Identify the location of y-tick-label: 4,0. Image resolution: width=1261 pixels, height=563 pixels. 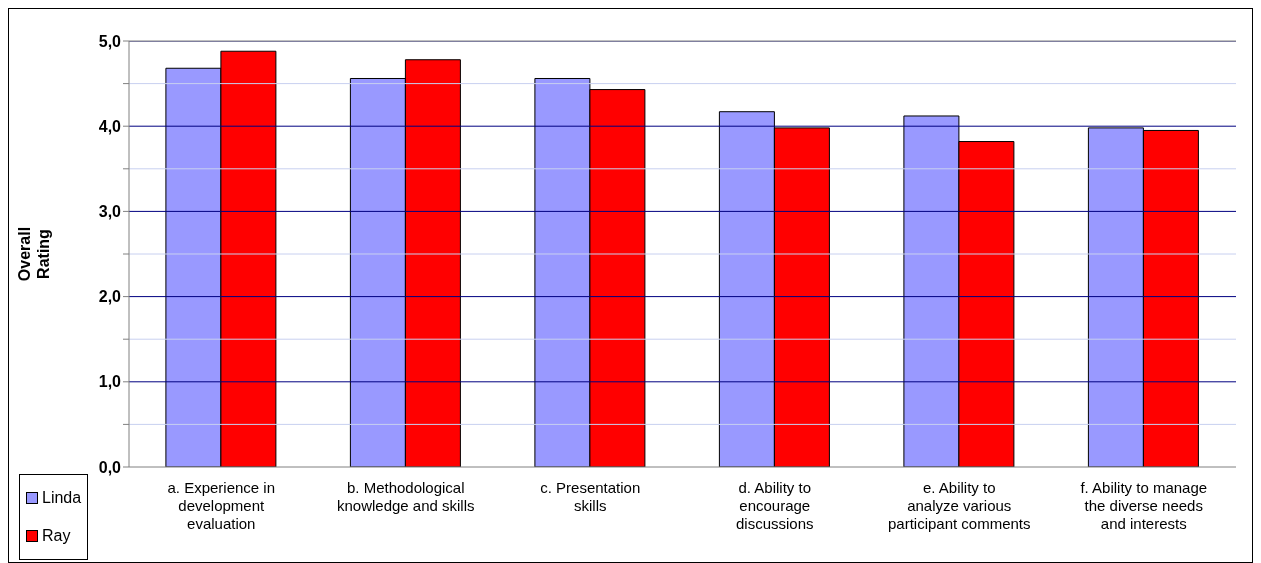
(110, 126).